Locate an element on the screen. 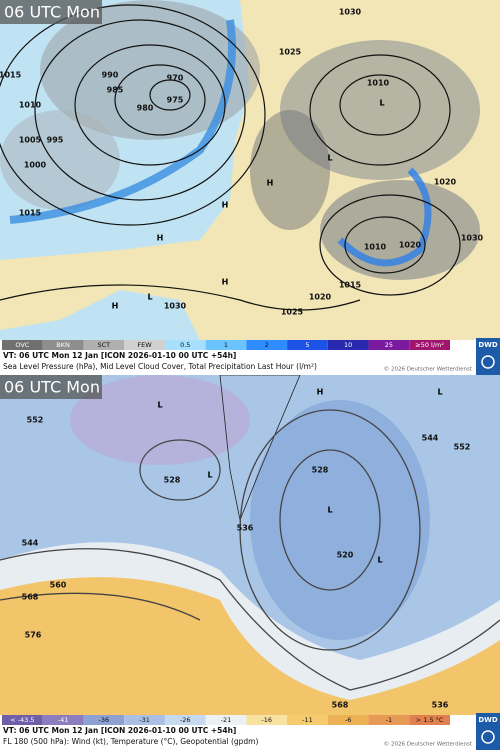 Image resolution: width=500 pixels, height=754 pixels. legend-label: -41 is located at coordinates (63, 720).